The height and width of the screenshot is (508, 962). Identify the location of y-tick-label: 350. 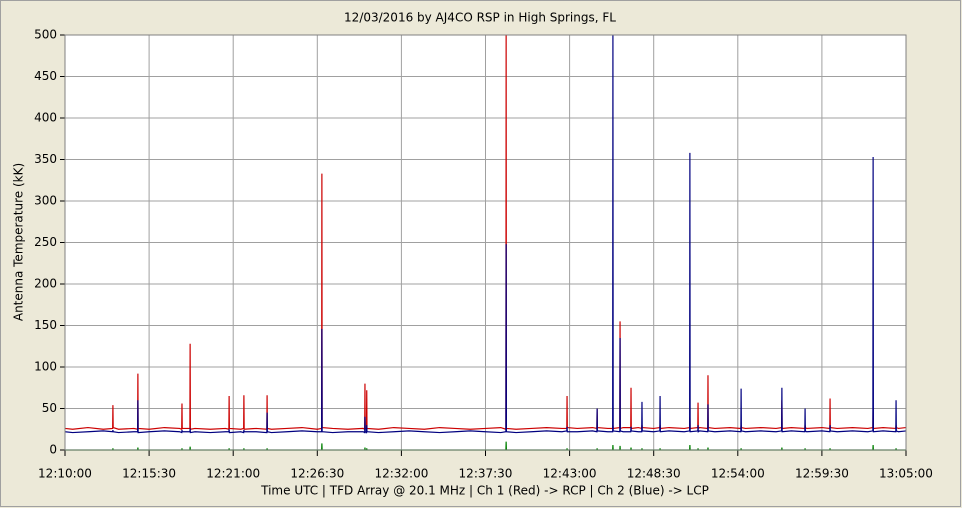
(45, 159).